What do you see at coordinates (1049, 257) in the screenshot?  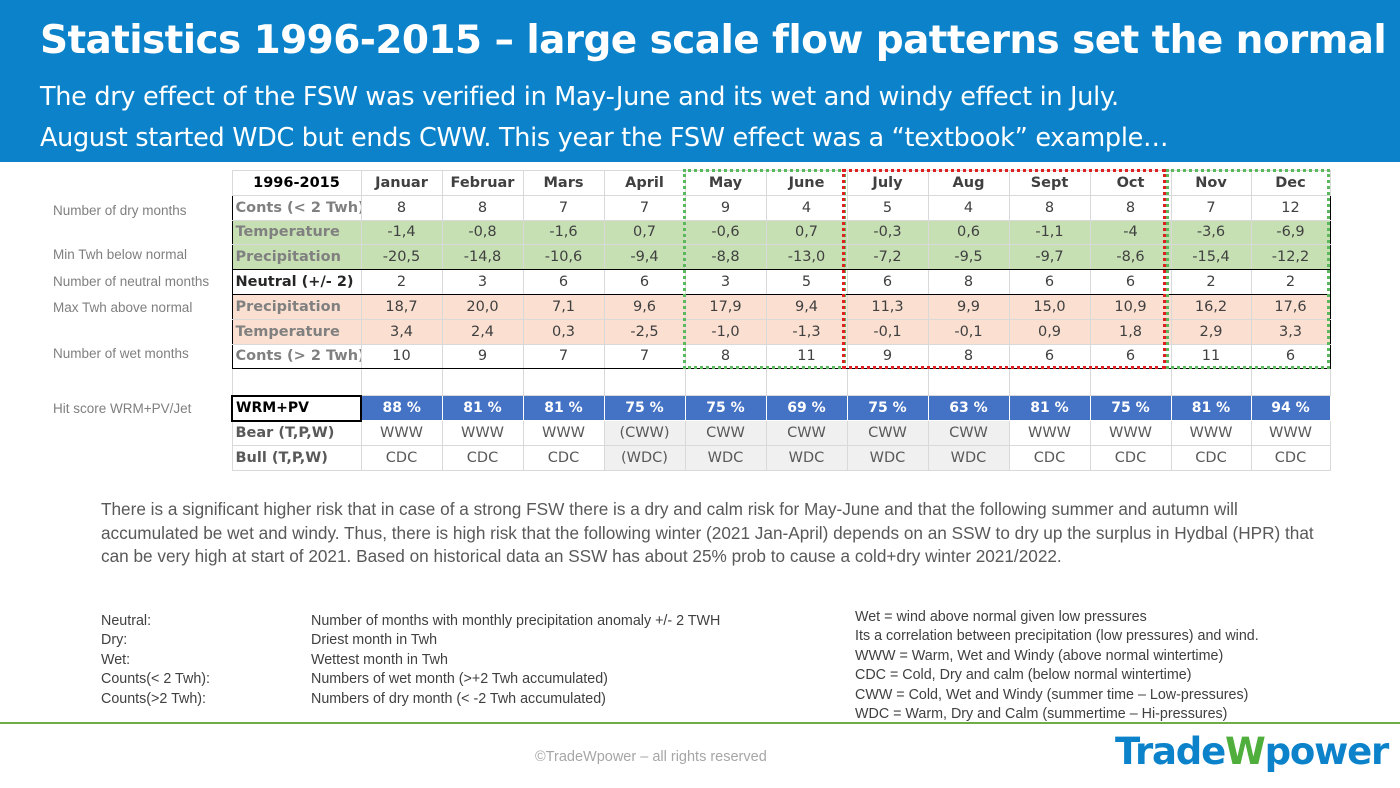 I see `table-cell: -9,7` at bounding box center [1049, 257].